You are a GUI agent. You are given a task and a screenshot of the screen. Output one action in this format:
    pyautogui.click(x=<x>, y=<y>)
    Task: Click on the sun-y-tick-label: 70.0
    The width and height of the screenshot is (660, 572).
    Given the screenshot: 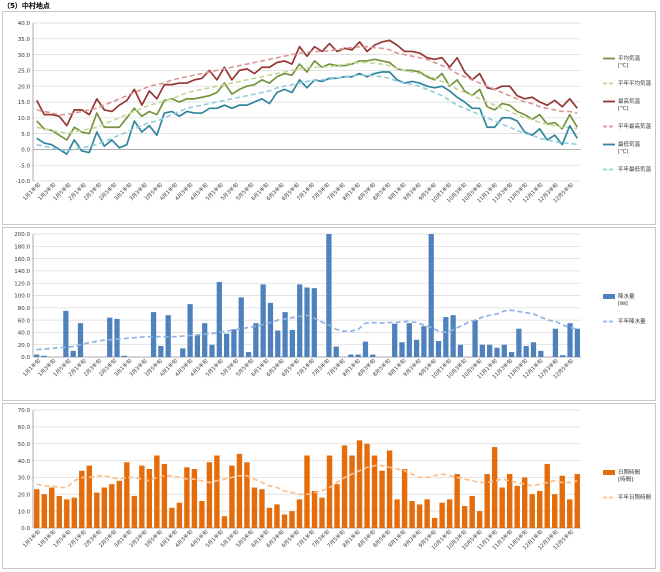 What is the action you would take?
    pyautogui.click(x=24, y=411)
    